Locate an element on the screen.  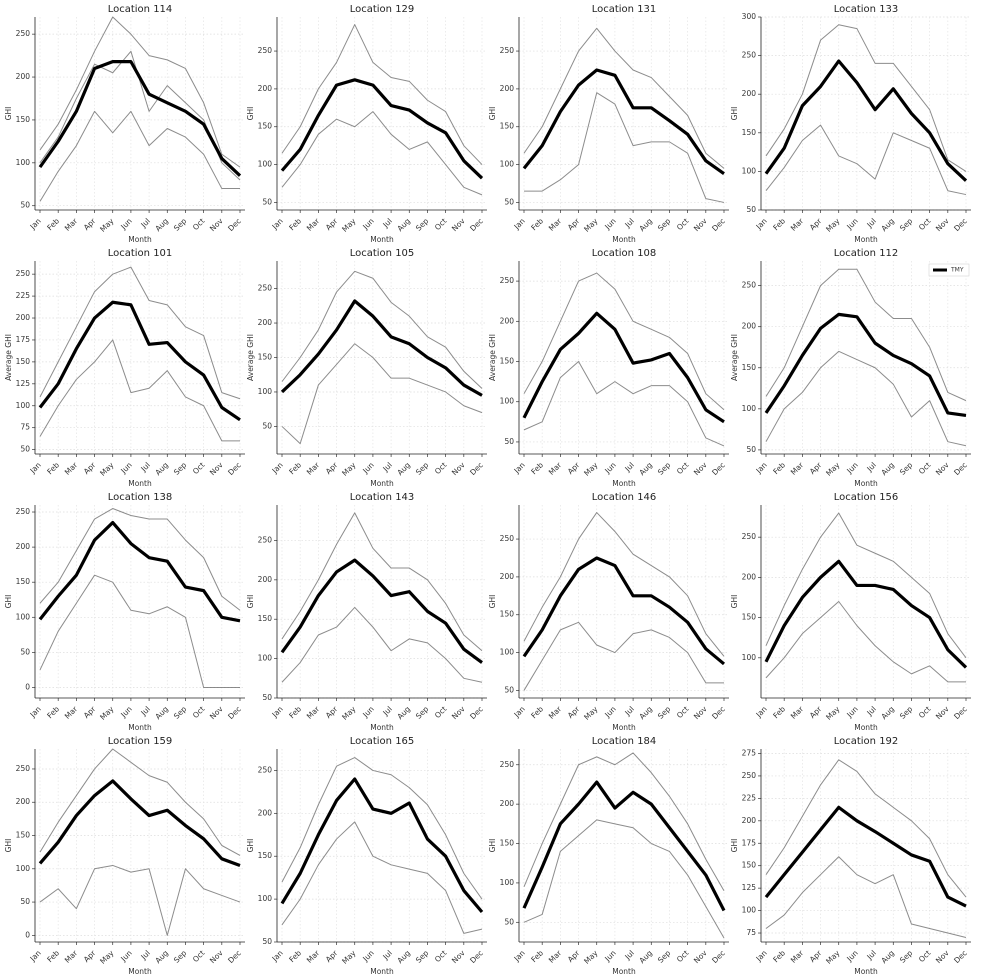
x-tick-label: Oct is located at coordinates (683, 224).